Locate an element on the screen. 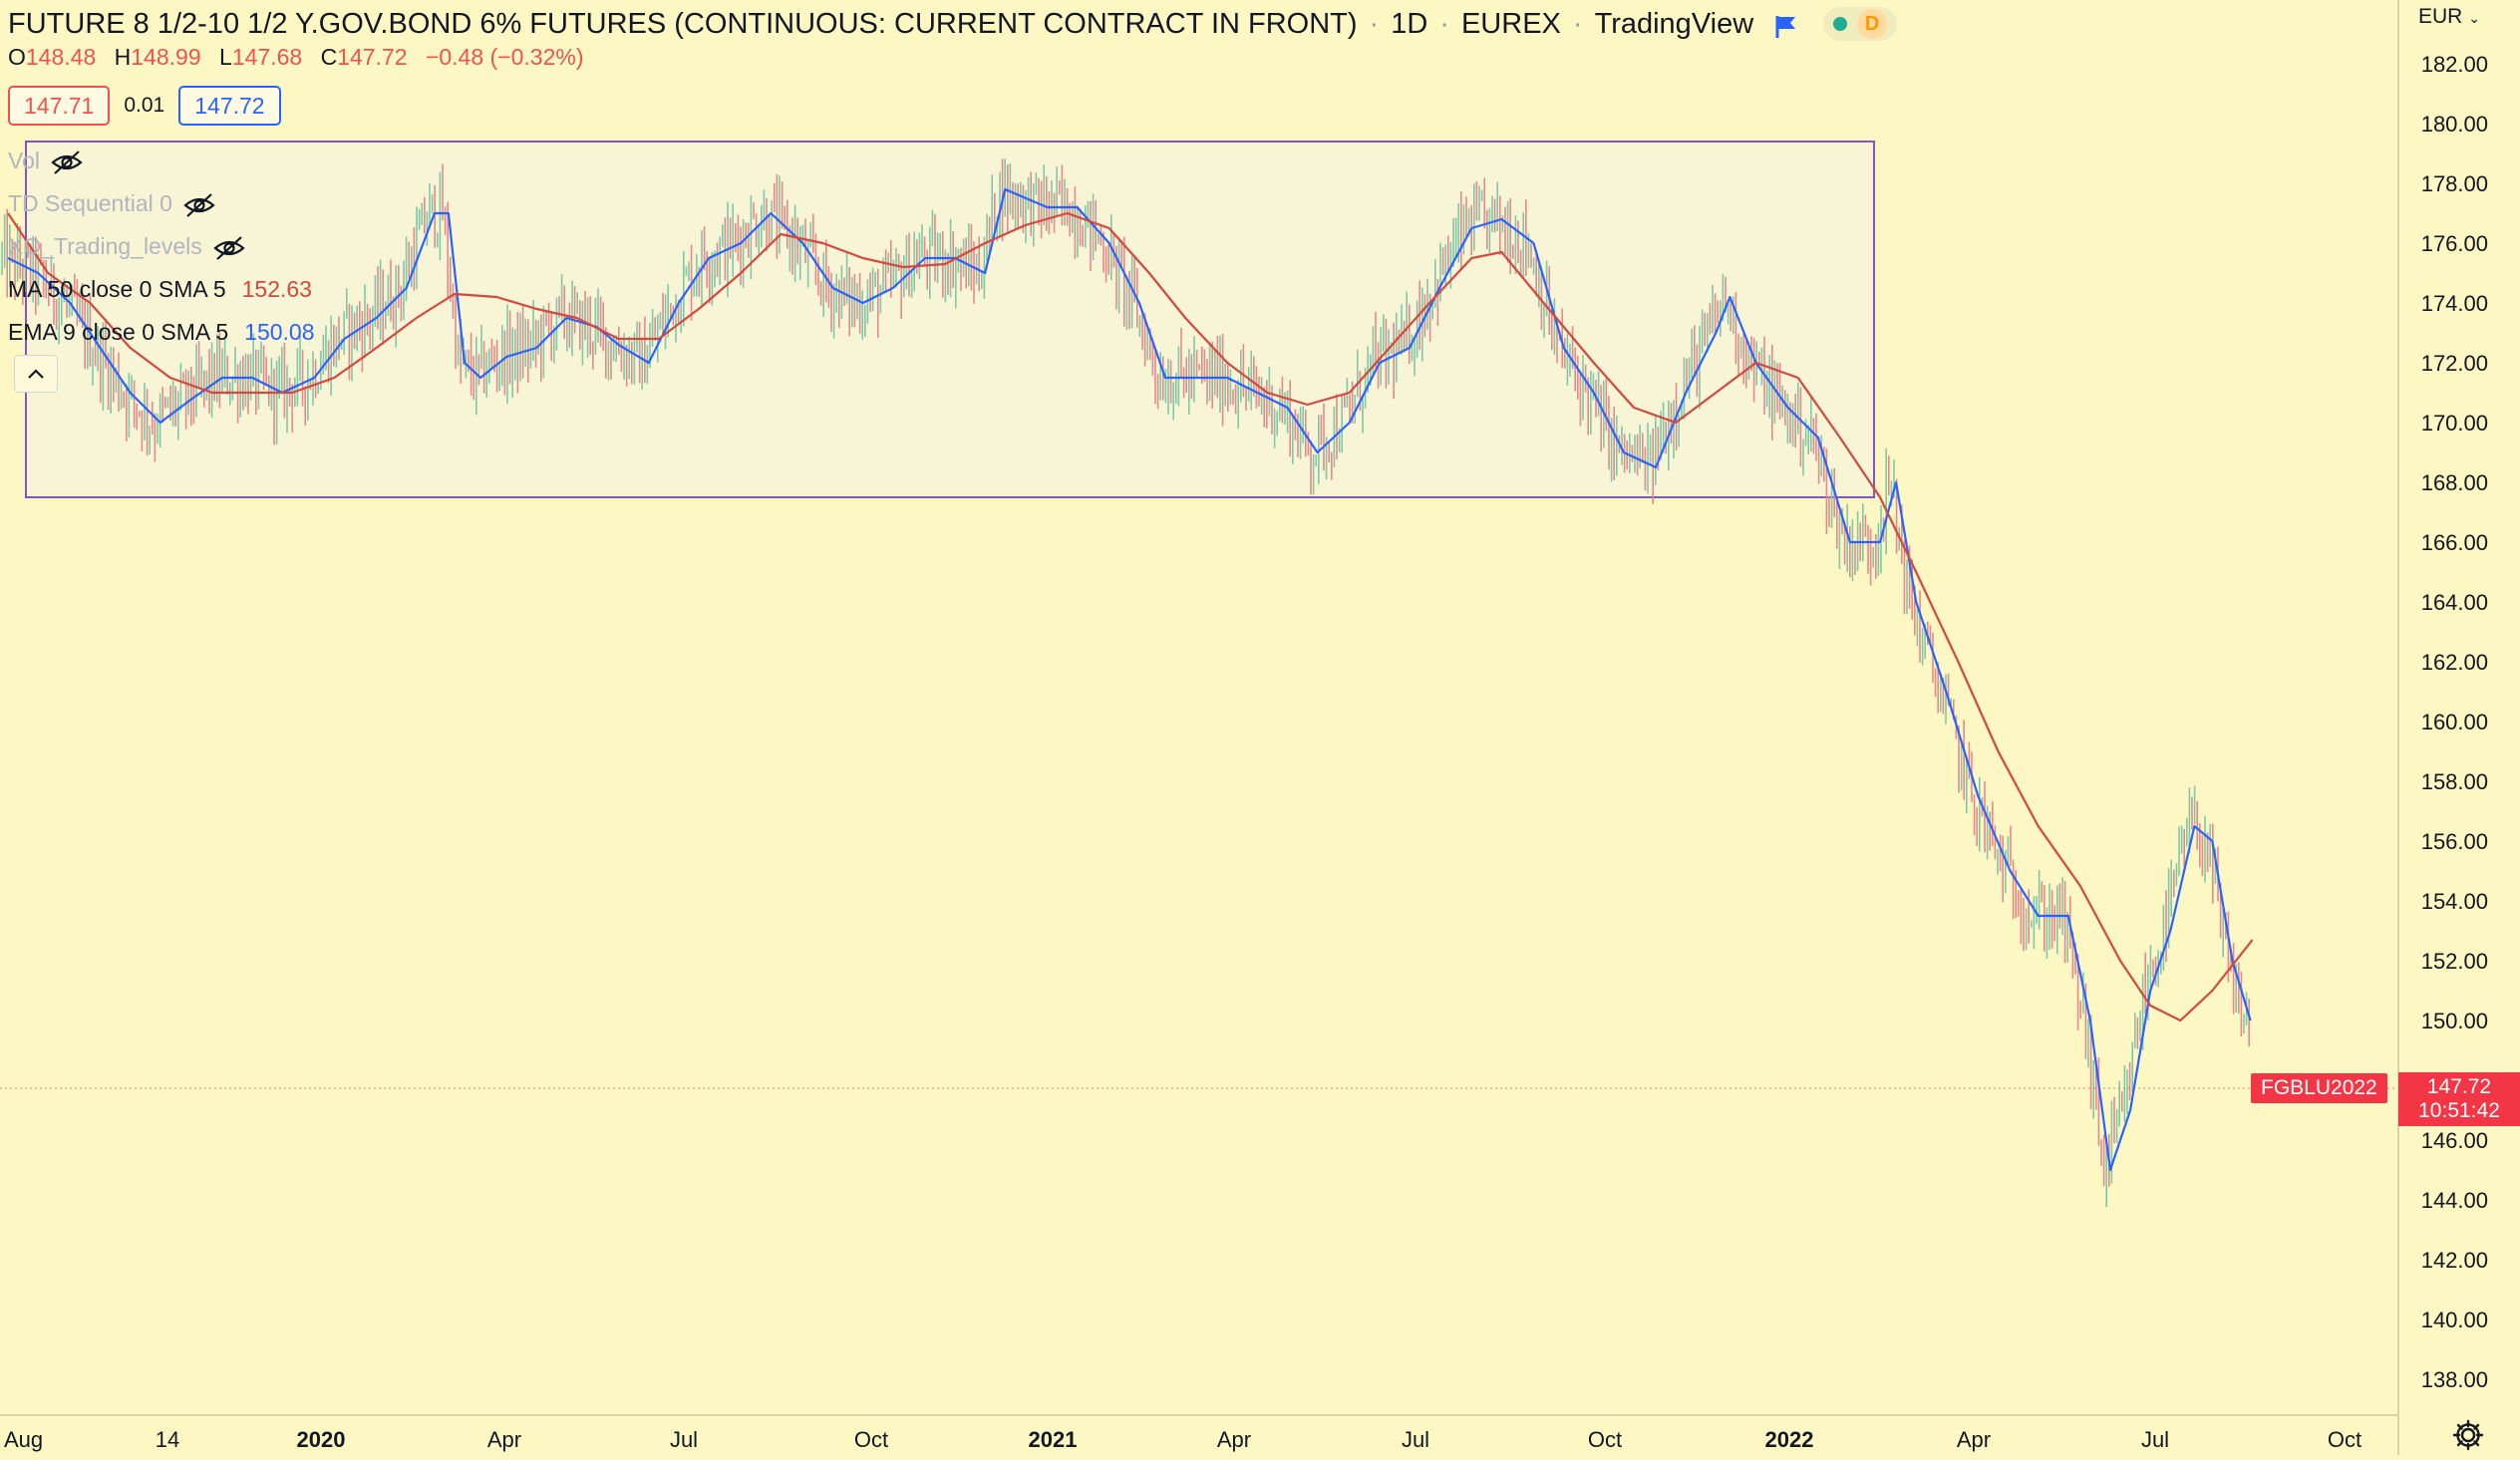  indicator-ma50: MA 50 close 0 SMA 5 152.63 is located at coordinates (161, 289).